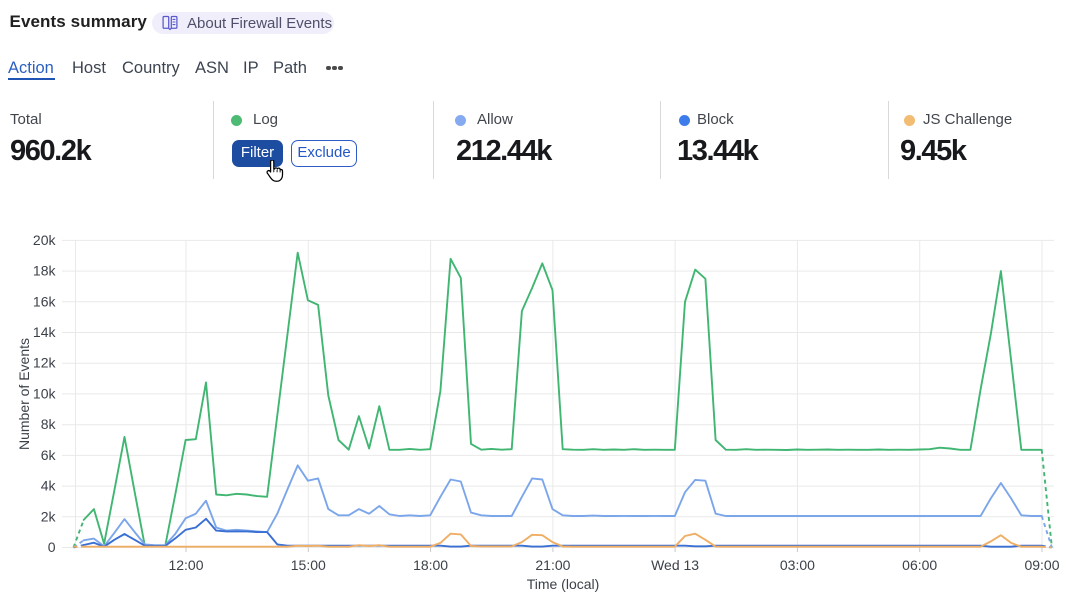 The height and width of the screenshot is (598, 1068). What do you see at coordinates (49, 516) in the screenshot?
I see `svg-text: 2k` at bounding box center [49, 516].